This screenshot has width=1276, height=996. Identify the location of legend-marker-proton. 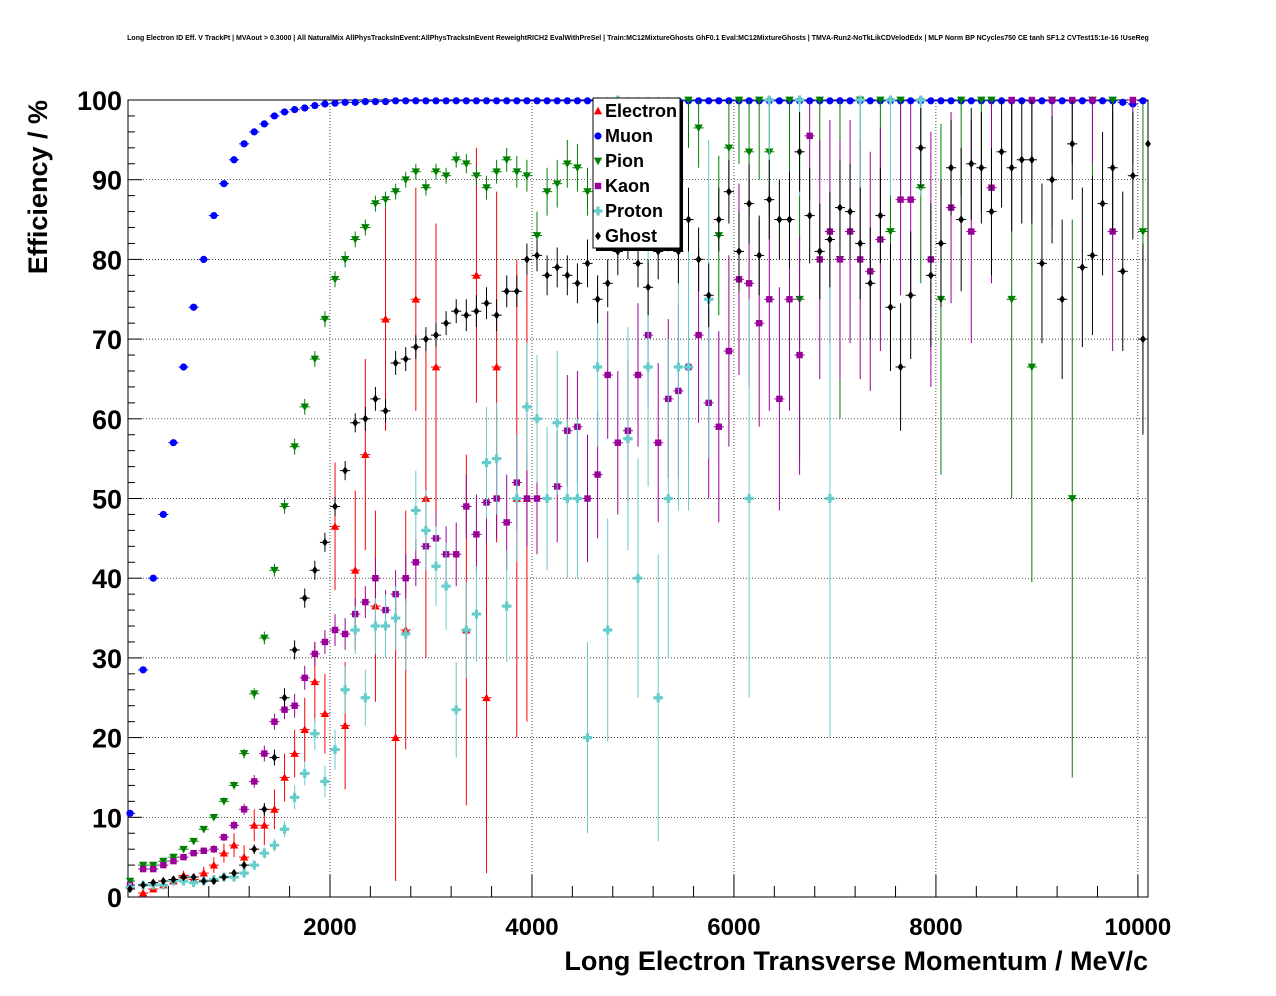
(598, 211).